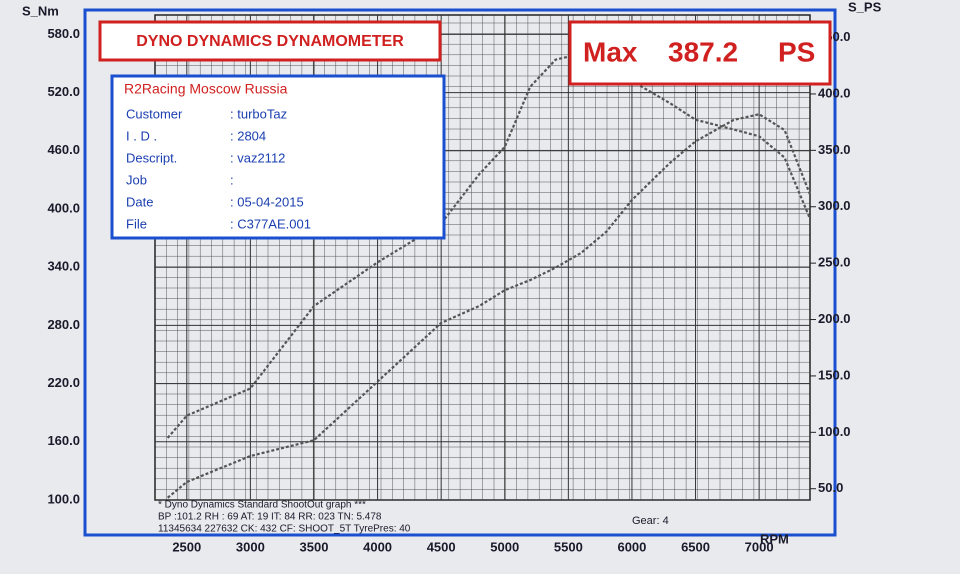 The image size is (960, 574). I want to click on y2-tick-label: 400.0, so click(834, 92).